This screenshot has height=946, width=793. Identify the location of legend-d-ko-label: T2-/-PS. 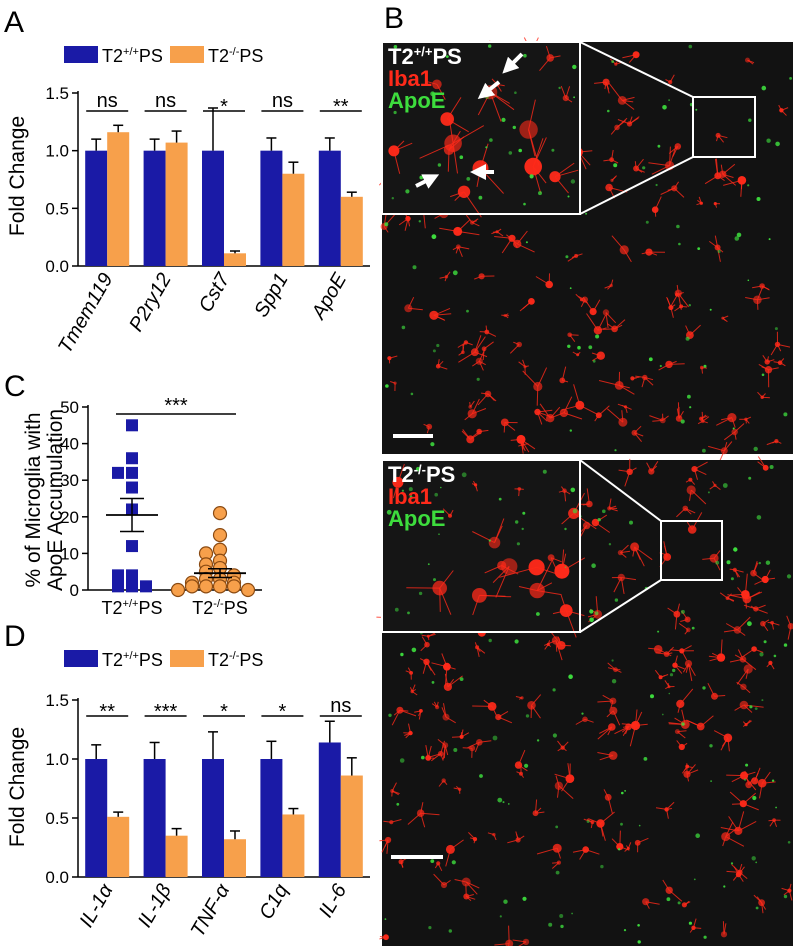
(235, 660).